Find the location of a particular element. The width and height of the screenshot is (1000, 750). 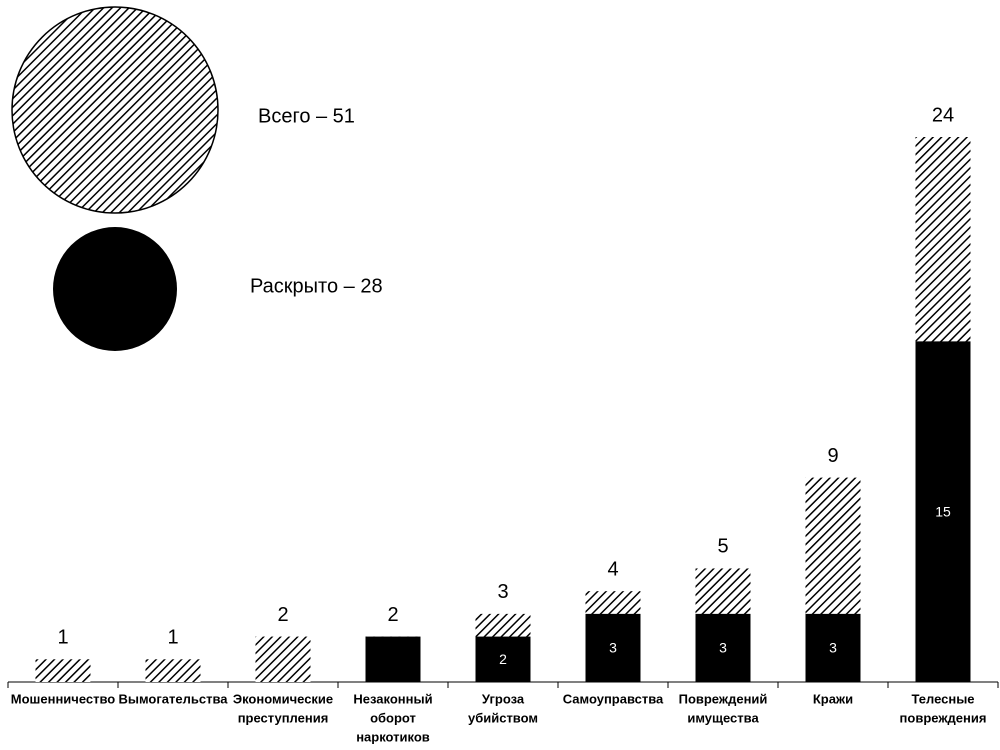

data-label: 4 is located at coordinates (612, 569).